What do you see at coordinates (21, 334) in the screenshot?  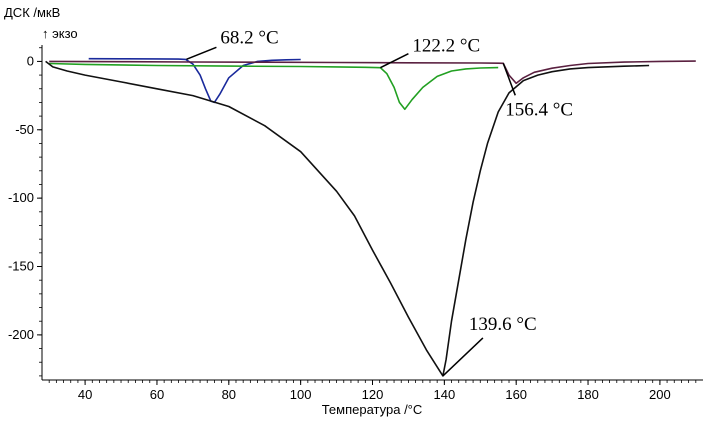 I see `y-tick-label: -200` at bounding box center [21, 334].